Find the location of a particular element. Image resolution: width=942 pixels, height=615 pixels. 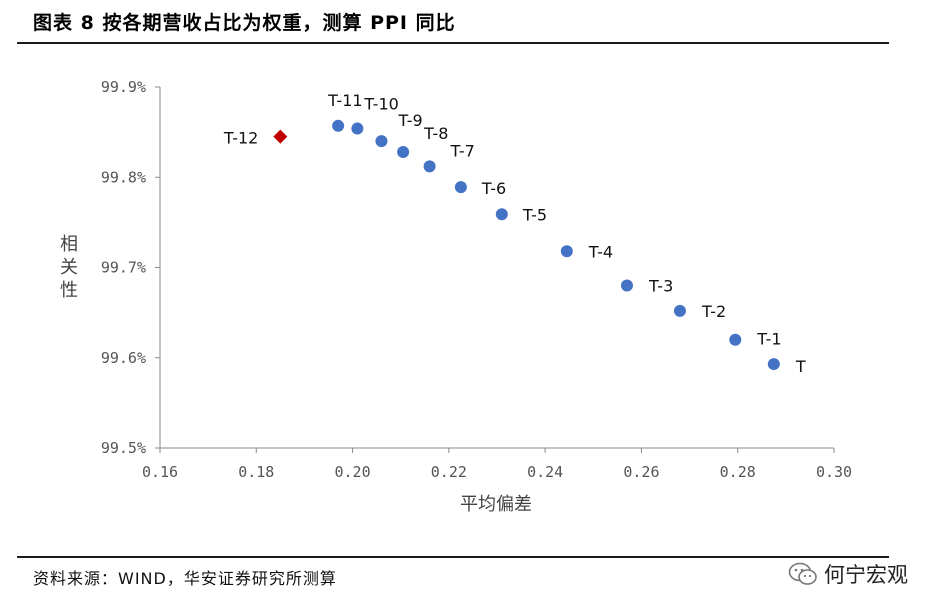

point-label-t: T is located at coordinates (800, 366).